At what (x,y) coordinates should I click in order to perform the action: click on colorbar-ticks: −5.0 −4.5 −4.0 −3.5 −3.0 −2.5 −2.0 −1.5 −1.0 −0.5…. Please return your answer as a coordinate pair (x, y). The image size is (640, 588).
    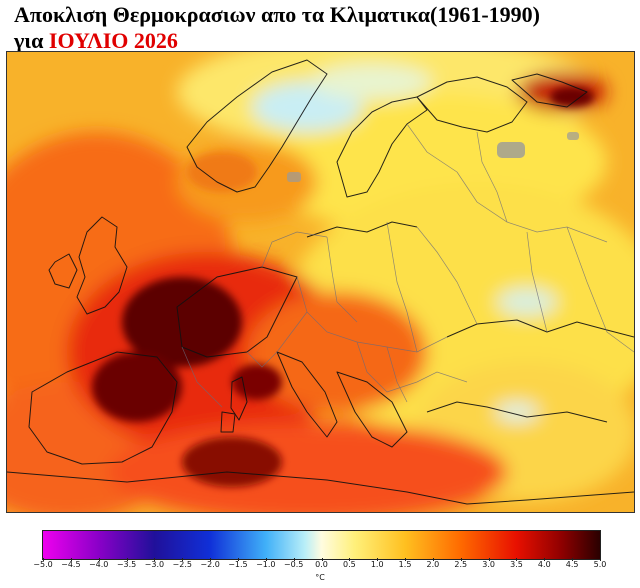
    Looking at the image, I should click on (320, 566).